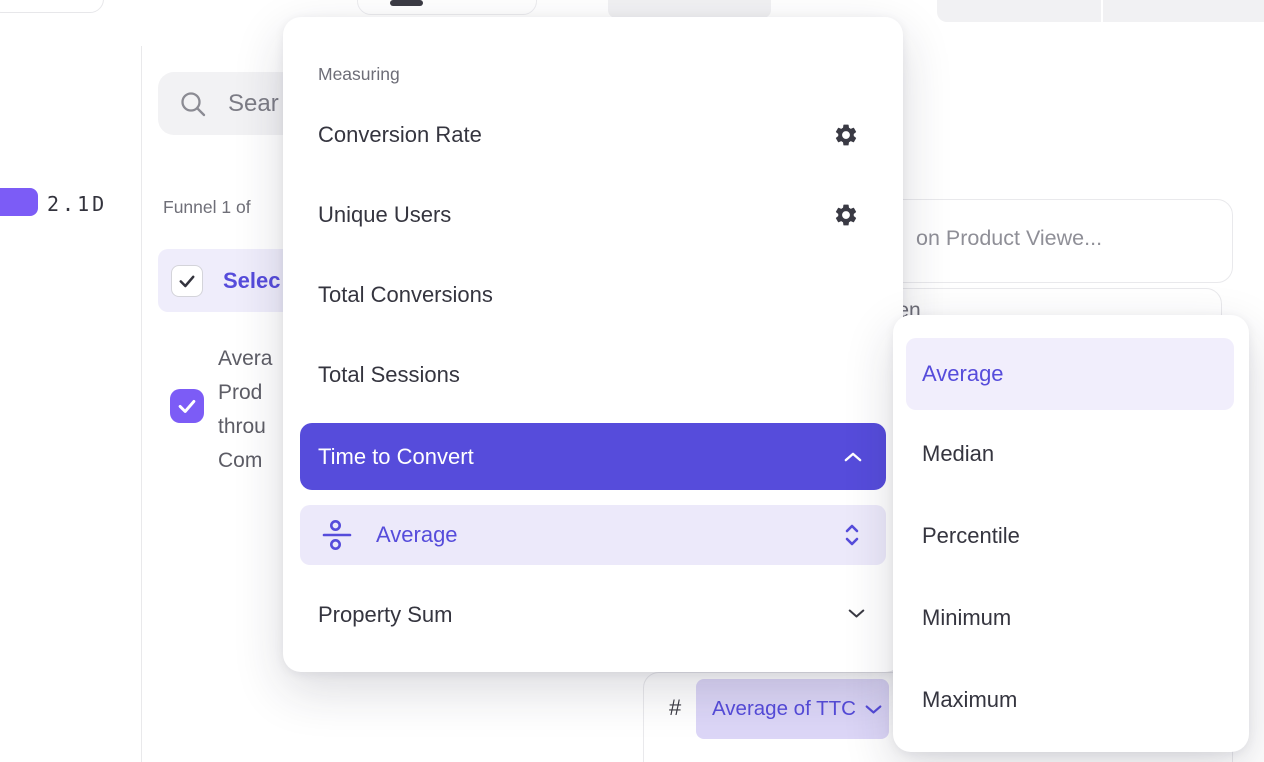 The image size is (1264, 762). I want to click on step2-line: Com, so click(240, 460).